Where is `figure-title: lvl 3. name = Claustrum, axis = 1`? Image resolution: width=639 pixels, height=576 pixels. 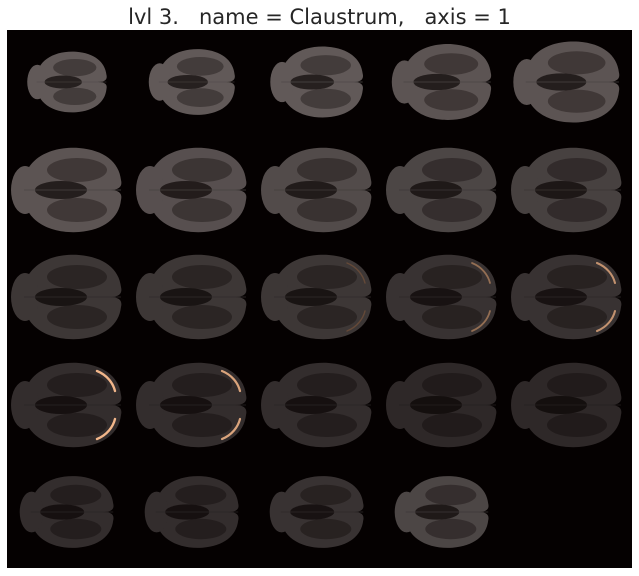 figure-title: lvl 3. name = Claustrum, axis = 1 is located at coordinates (319, 17).